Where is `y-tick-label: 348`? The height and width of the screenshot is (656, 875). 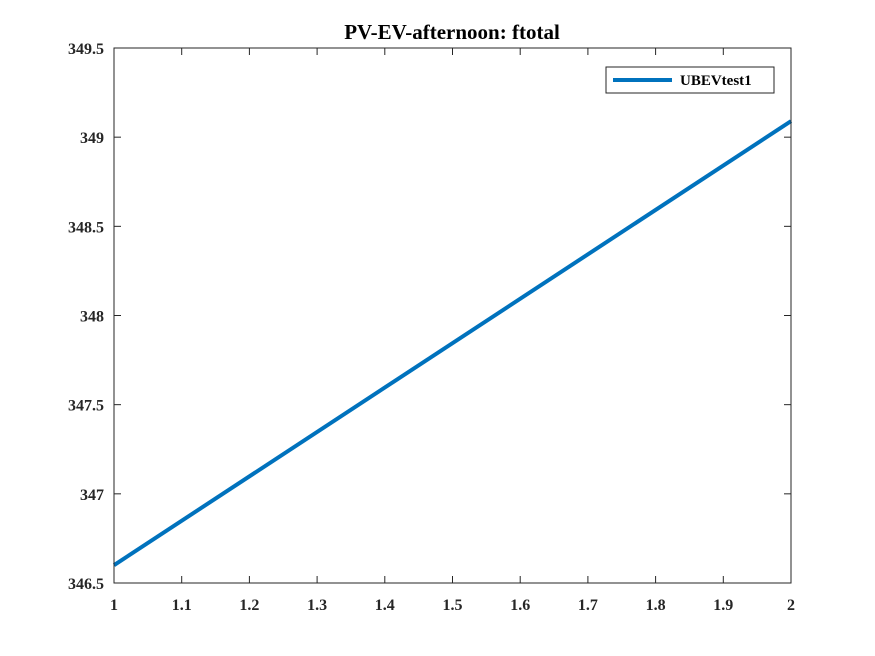
y-tick-label: 348 is located at coordinates (92, 317).